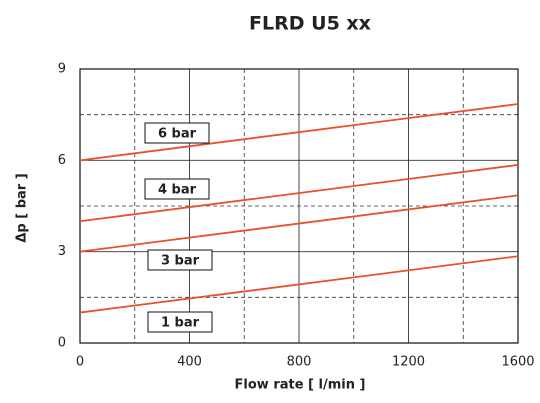 Image resolution: width=540 pixels, height=403 pixels. What do you see at coordinates (62, 160) in the screenshot?
I see `y-tick-label: 6` at bounding box center [62, 160].